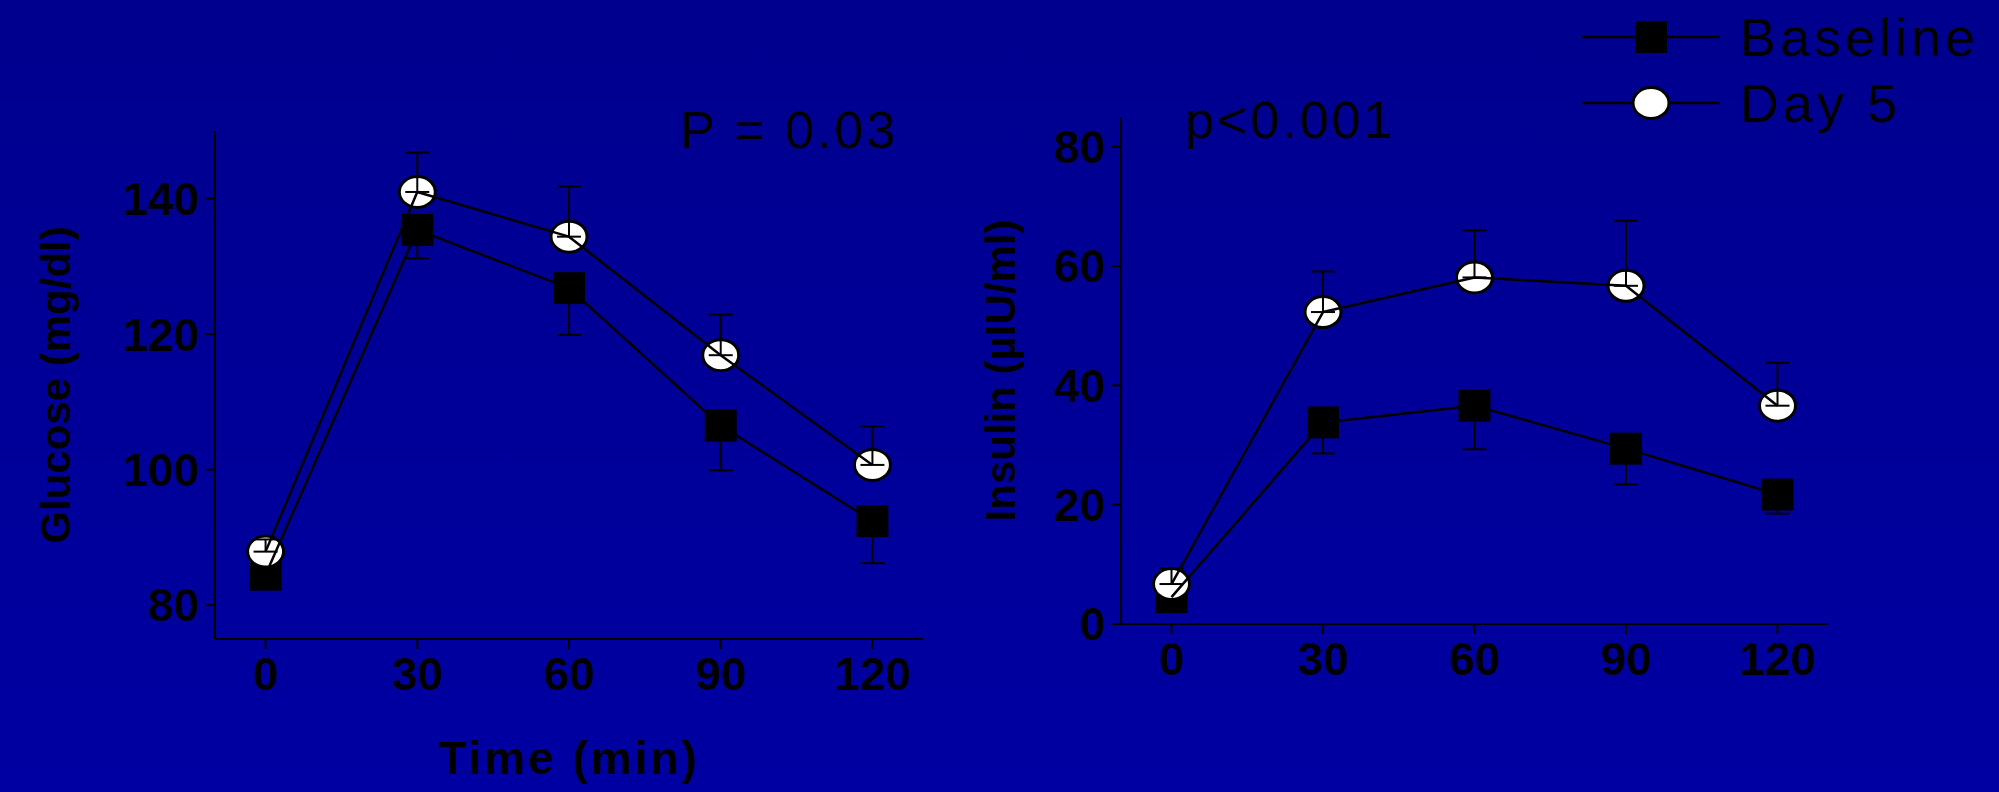  What do you see at coordinates (789, 130) in the screenshot?
I see `annotation: P = 0.03` at bounding box center [789, 130].